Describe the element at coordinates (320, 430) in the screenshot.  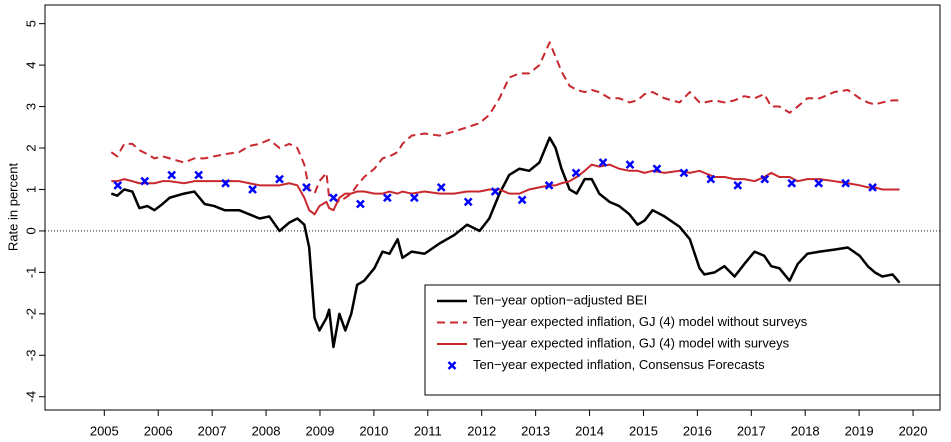
I see `x-tick-label: 2009` at that location.